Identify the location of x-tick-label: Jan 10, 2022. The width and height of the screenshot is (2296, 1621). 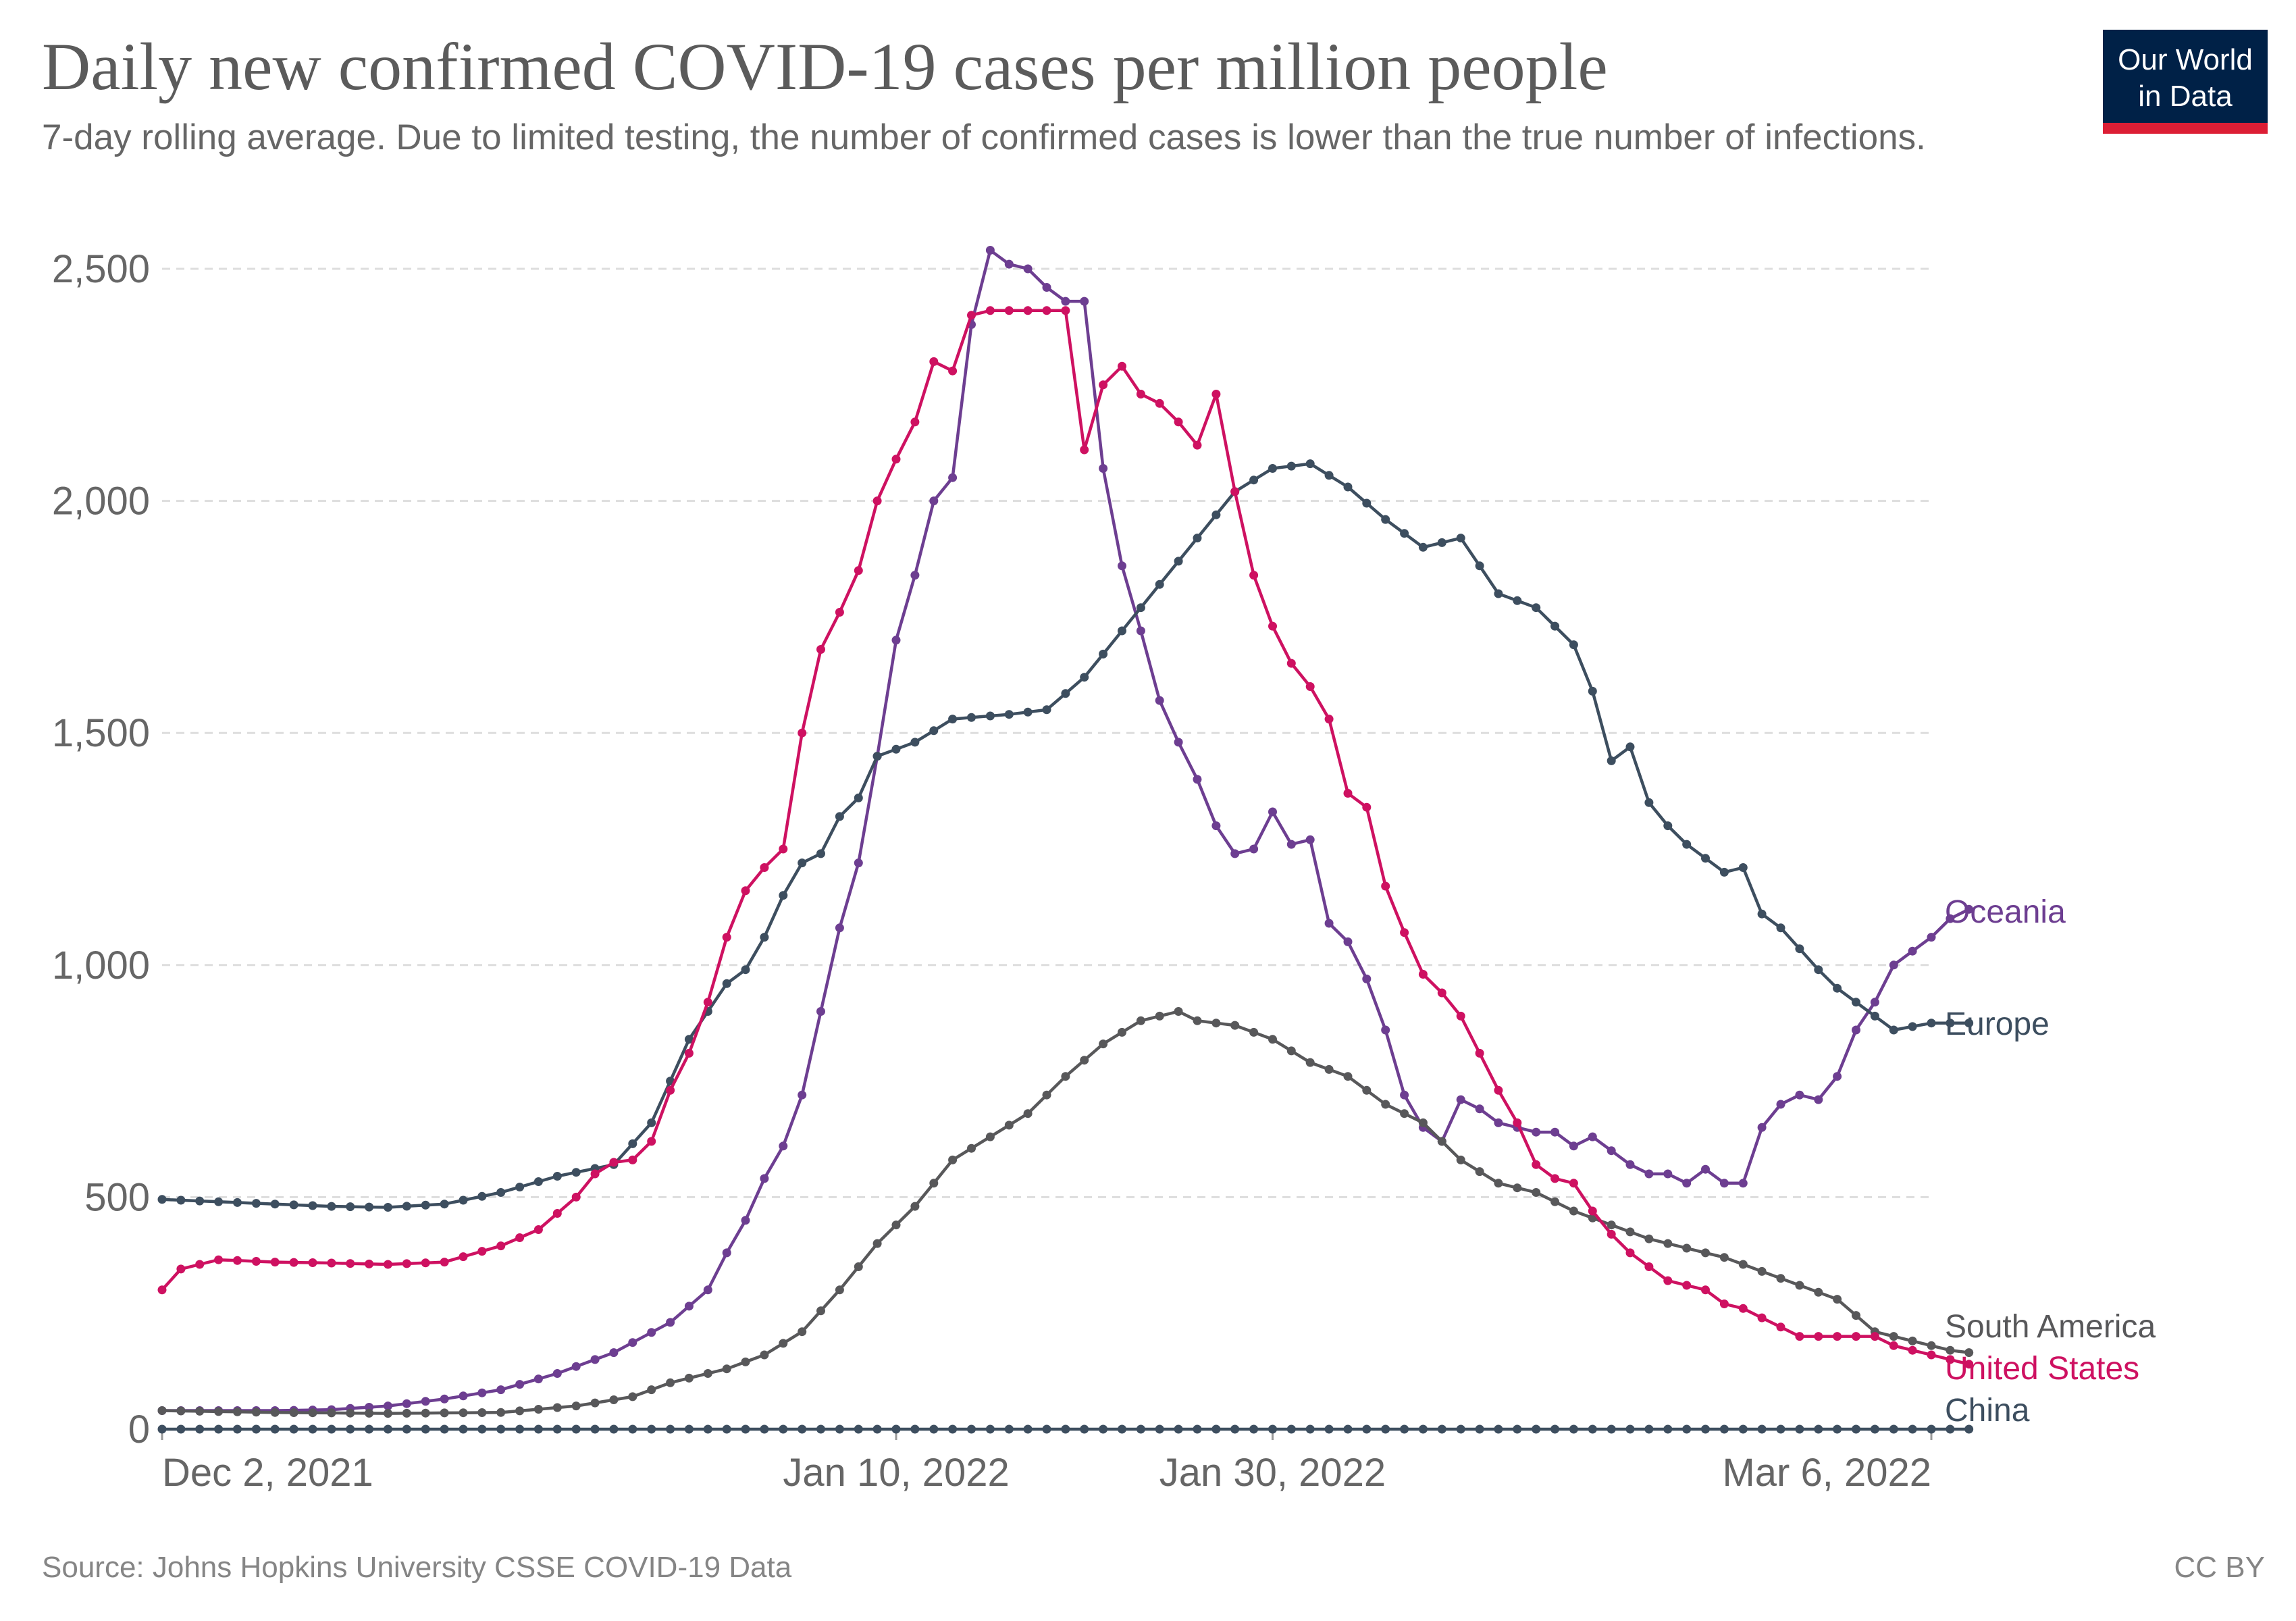
(896, 1473).